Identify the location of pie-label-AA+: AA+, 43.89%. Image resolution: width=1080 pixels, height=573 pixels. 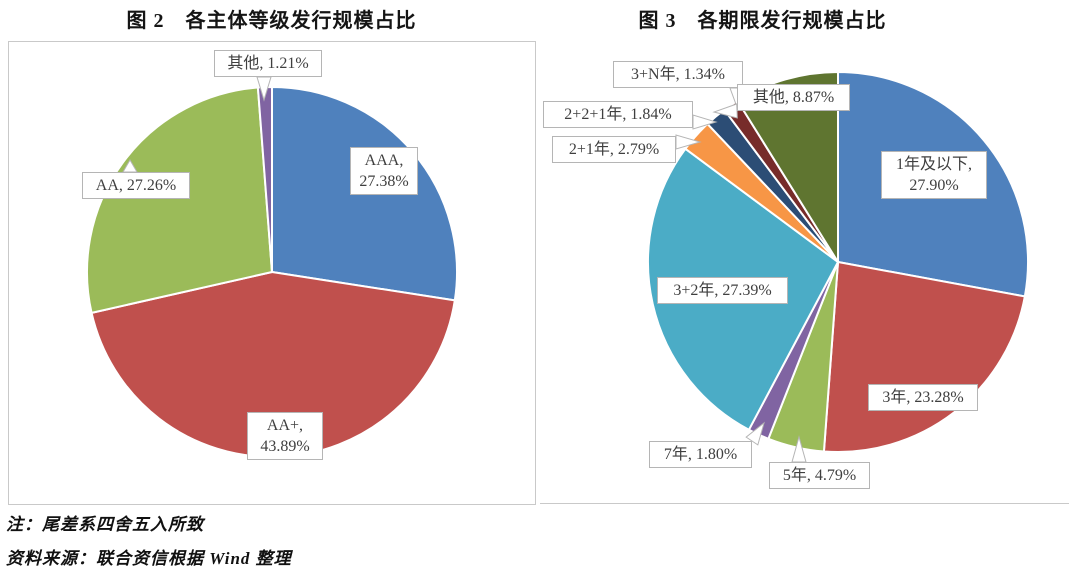
(285, 436).